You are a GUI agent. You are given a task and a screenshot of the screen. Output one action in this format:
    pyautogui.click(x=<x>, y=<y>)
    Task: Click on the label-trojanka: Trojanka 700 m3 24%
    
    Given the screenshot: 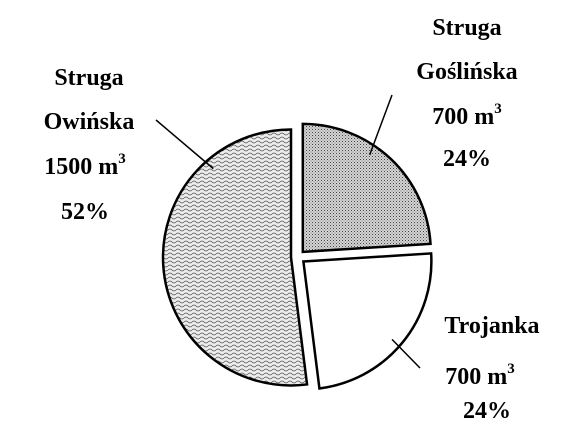 What is the action you would take?
    pyautogui.click(x=491, y=368)
    